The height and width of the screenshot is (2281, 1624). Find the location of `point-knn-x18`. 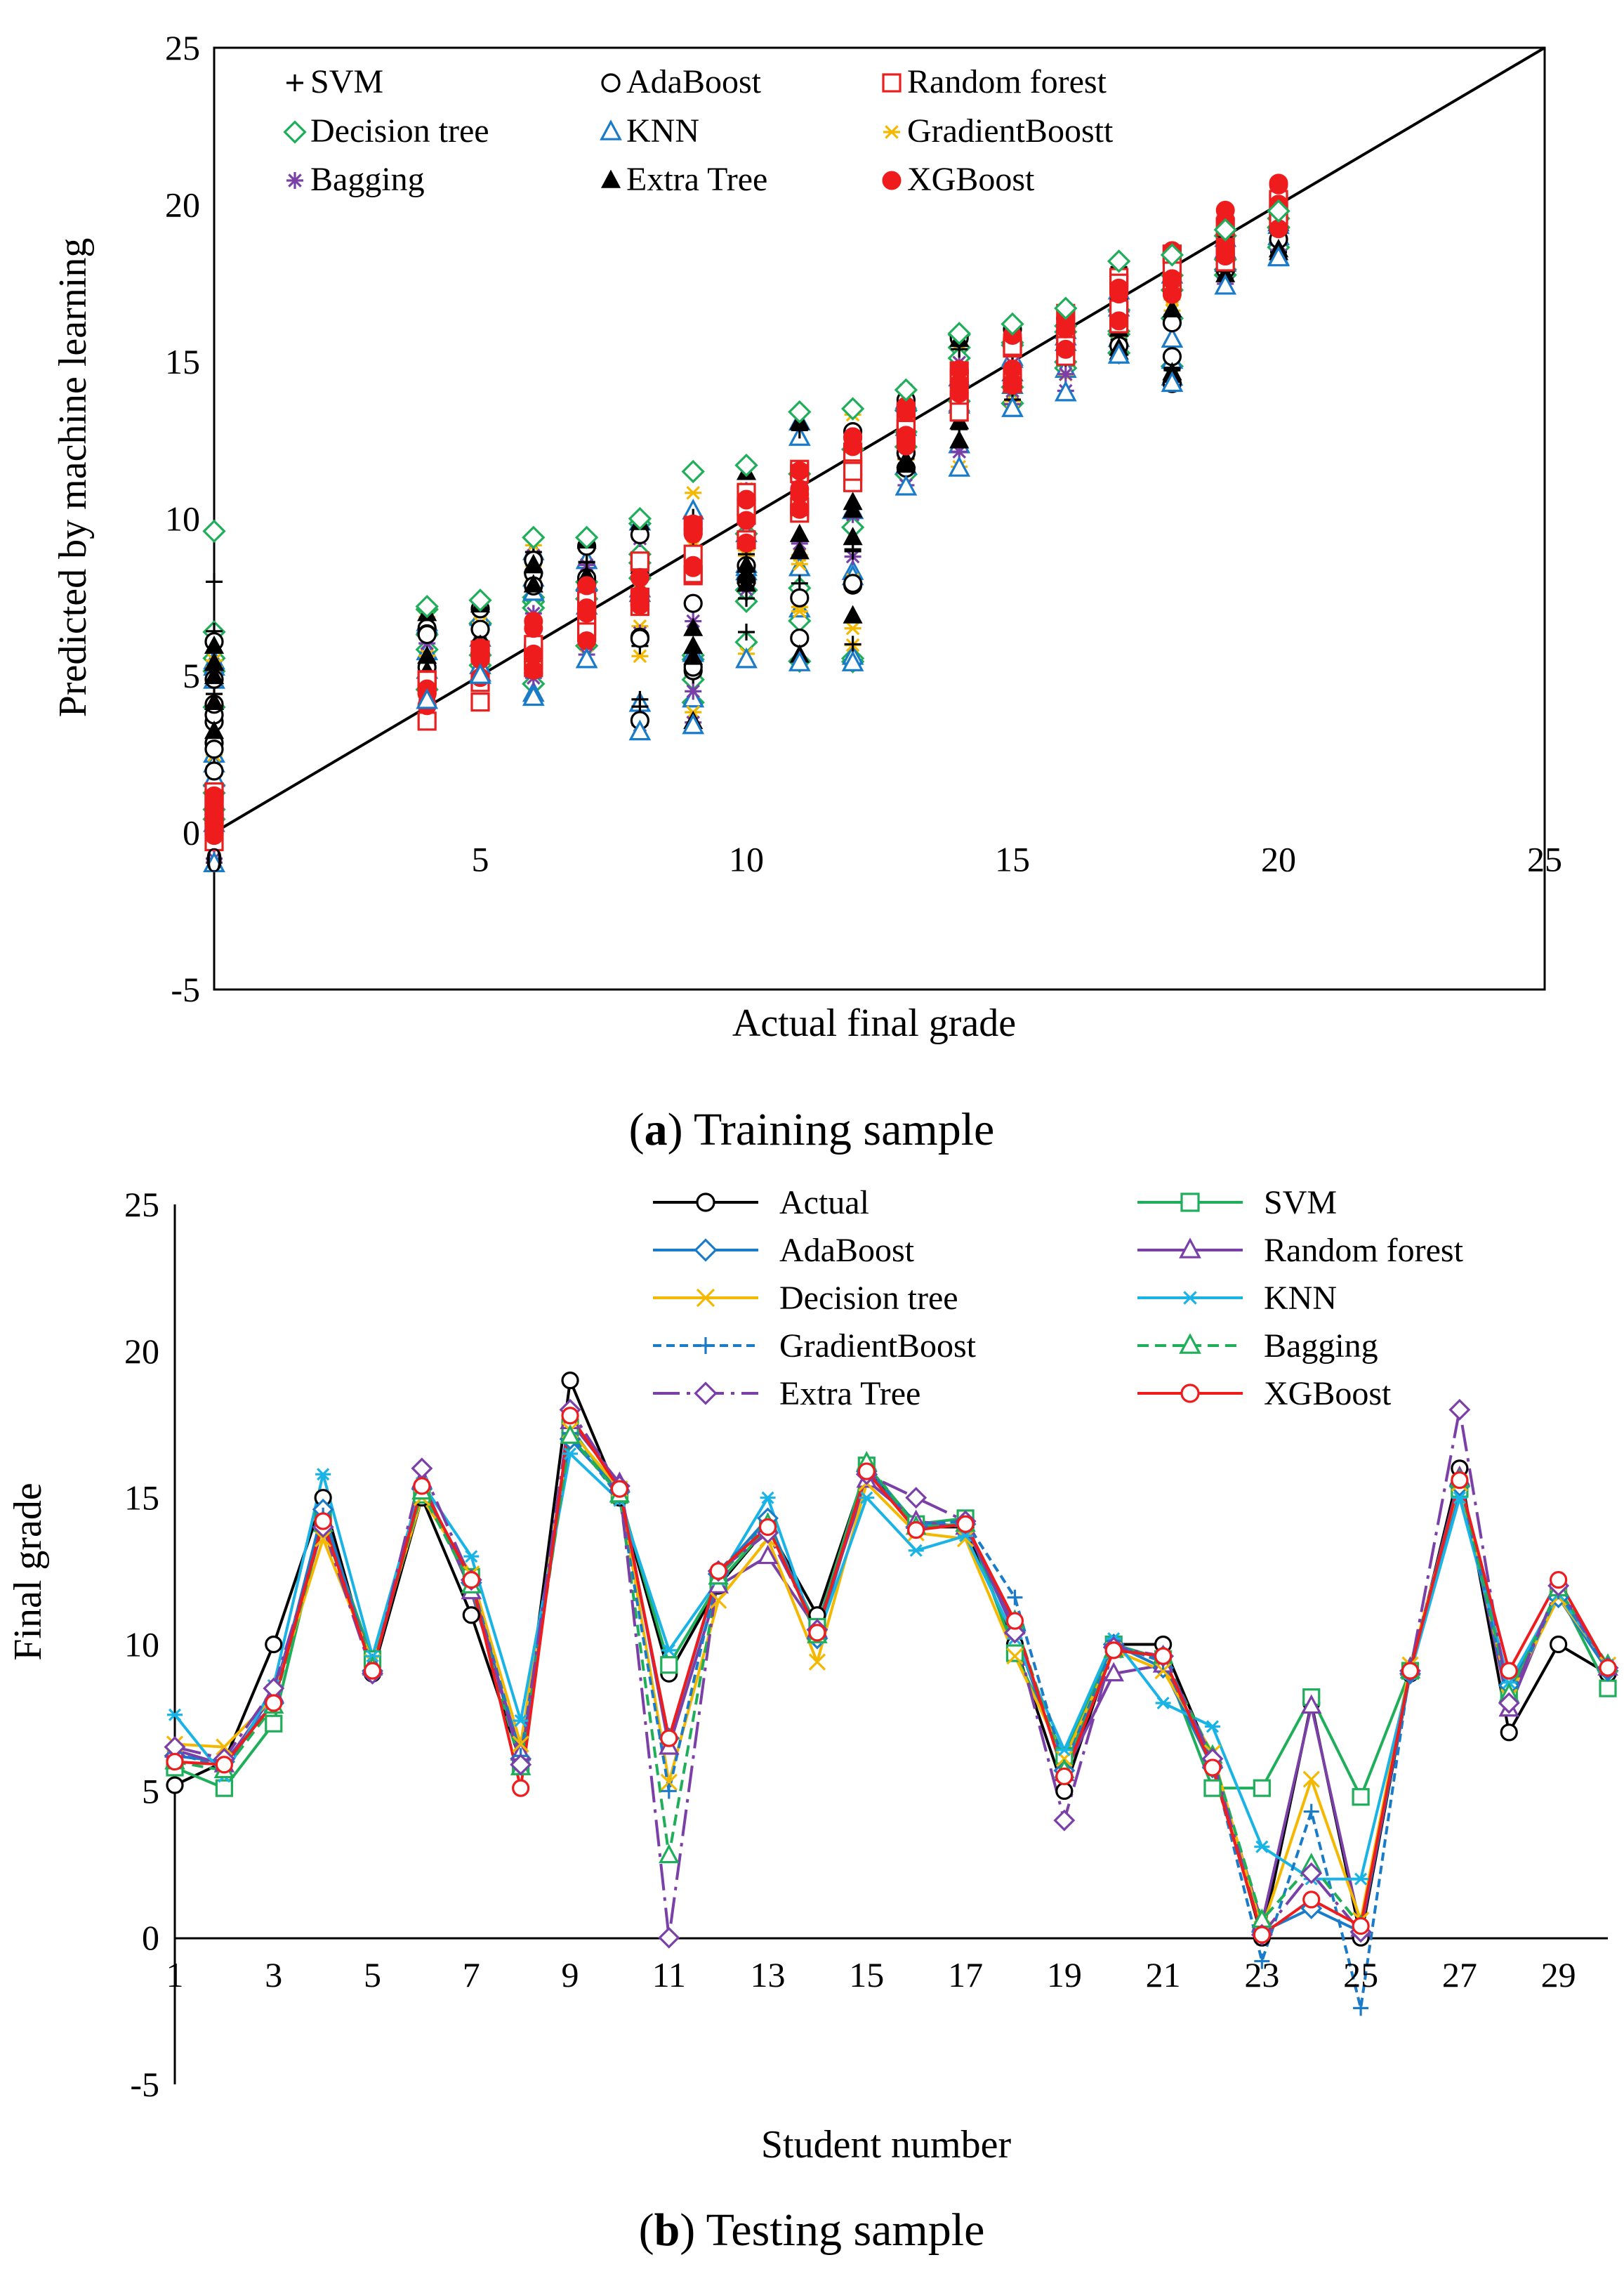

point-knn-x18 is located at coordinates (1172, 337).